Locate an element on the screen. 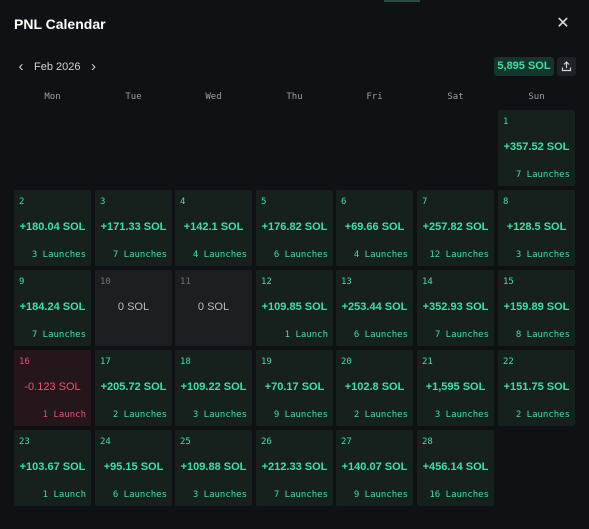  month-navigator: ‹ Feb 2026 › is located at coordinates (57, 67).